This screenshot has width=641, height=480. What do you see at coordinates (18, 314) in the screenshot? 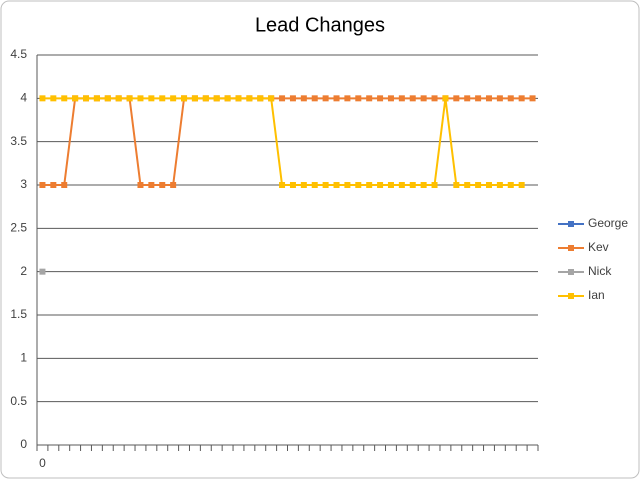
I see `y-tick-label: 1.5` at bounding box center [18, 314].